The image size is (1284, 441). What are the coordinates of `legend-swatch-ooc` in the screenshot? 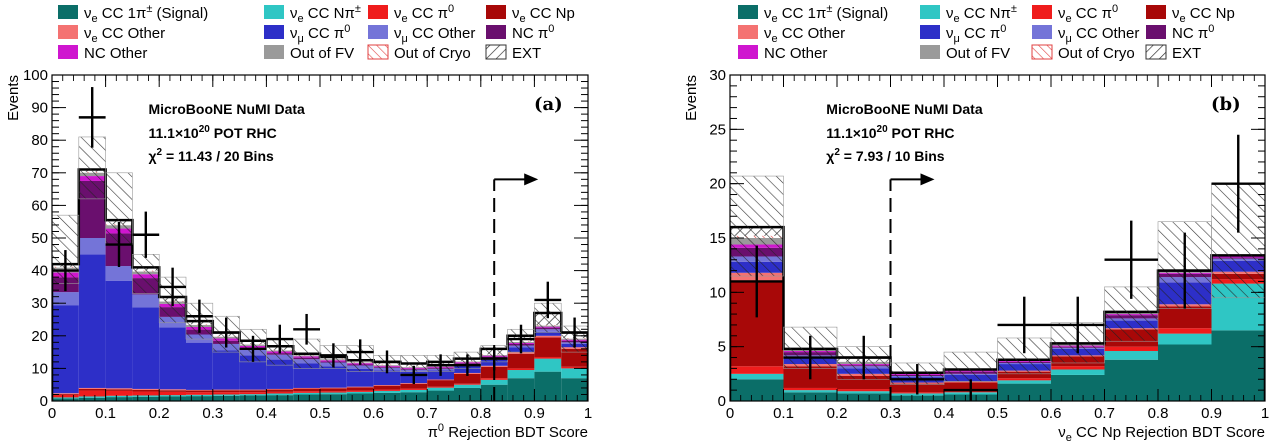 It's located at (1042, 52).